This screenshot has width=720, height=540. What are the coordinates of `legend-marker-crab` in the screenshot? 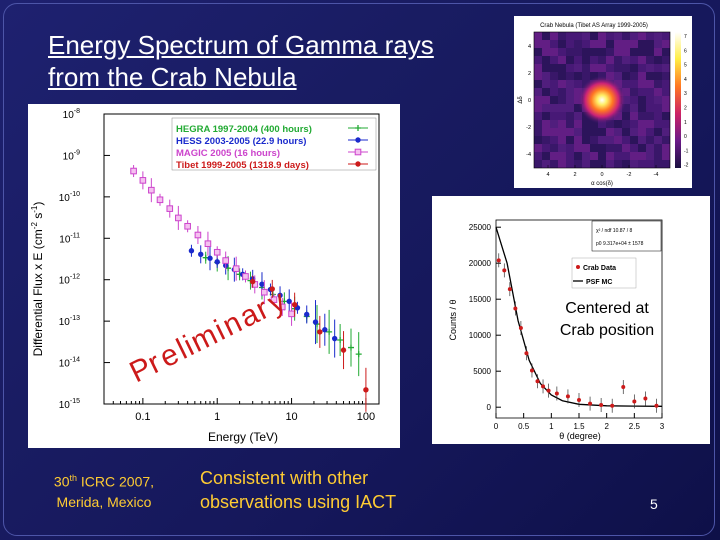 It's located at (578, 267).